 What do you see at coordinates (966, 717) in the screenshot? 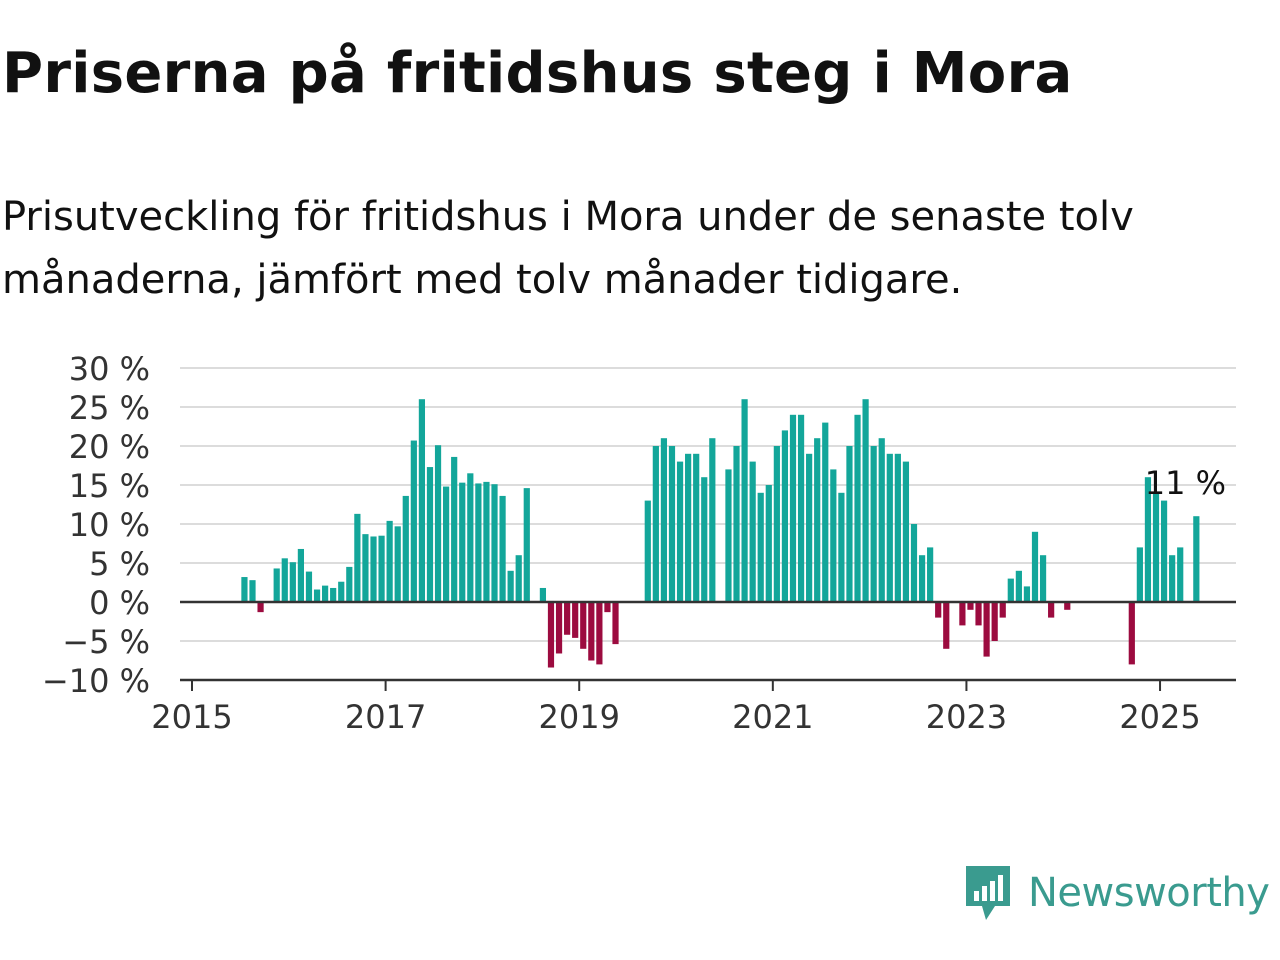
I see `x-tick-label: 2023` at bounding box center [966, 717].